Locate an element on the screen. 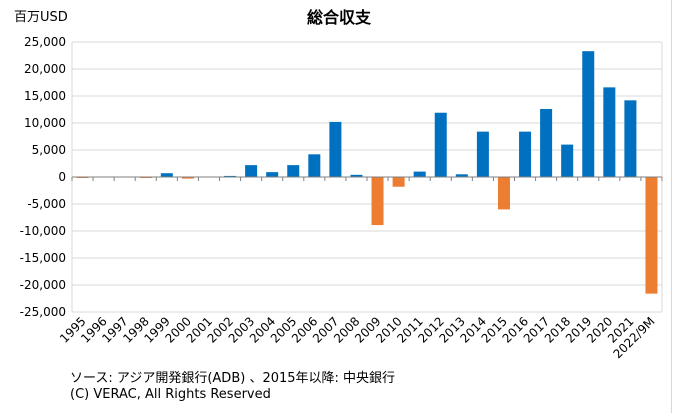 This screenshot has width=678, height=413. y-tick-label: 10,000 is located at coordinates (45, 123).